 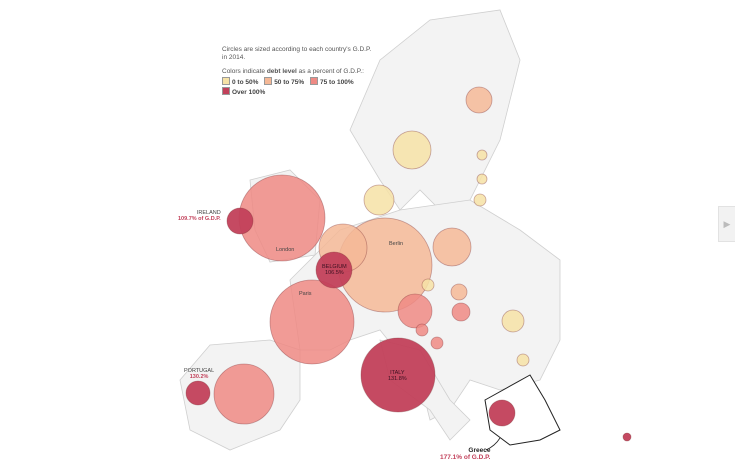 What do you see at coordinates (465, 457) in the screenshot?
I see `greece-value: 177.1% of G.D.P.` at bounding box center [465, 457].